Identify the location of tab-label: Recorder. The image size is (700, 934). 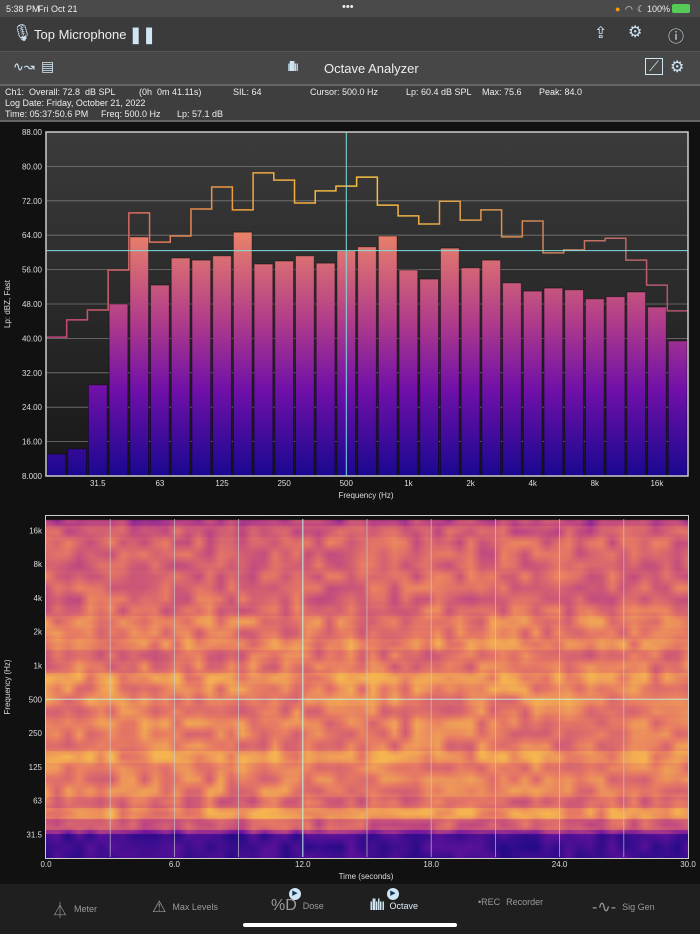
(525, 902).